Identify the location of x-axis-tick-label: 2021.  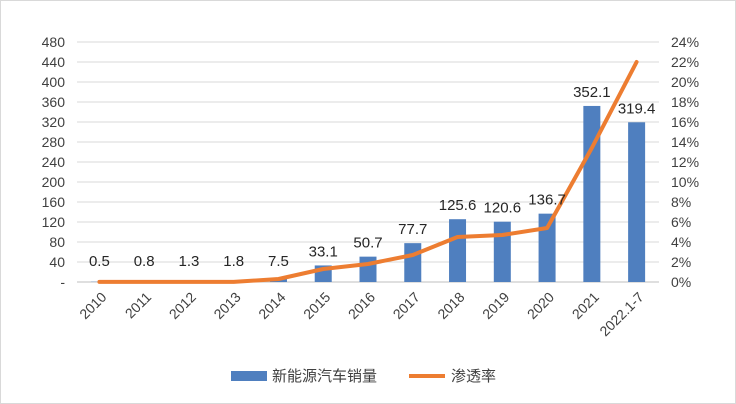
(585, 305).